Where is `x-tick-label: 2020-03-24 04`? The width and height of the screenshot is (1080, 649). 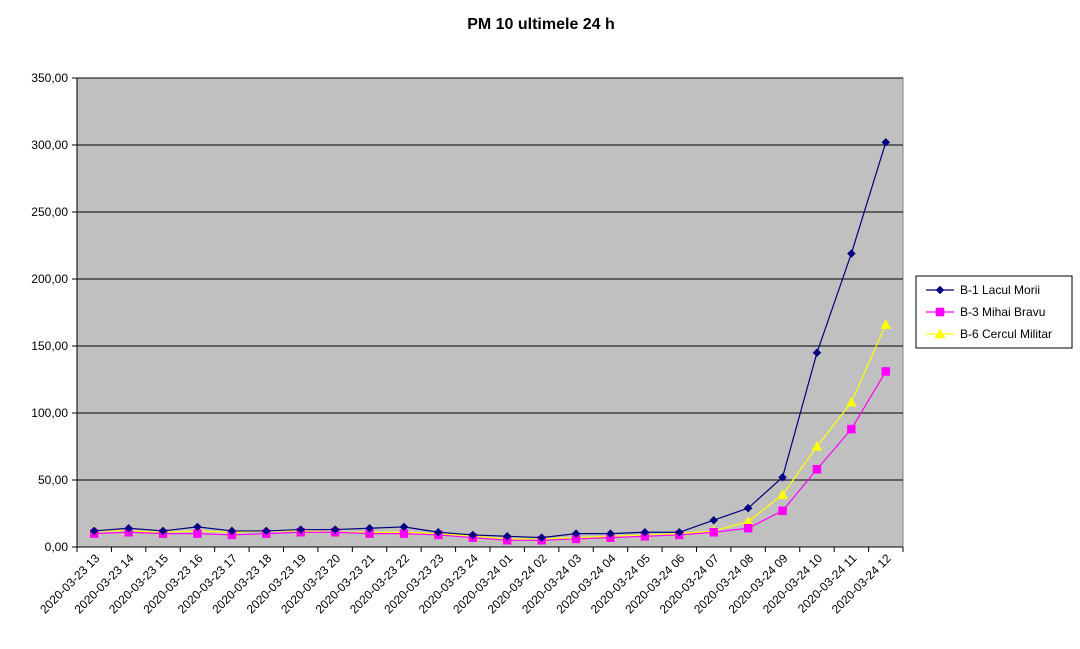 x-tick-label: 2020-03-24 04 is located at coordinates (585, 583).